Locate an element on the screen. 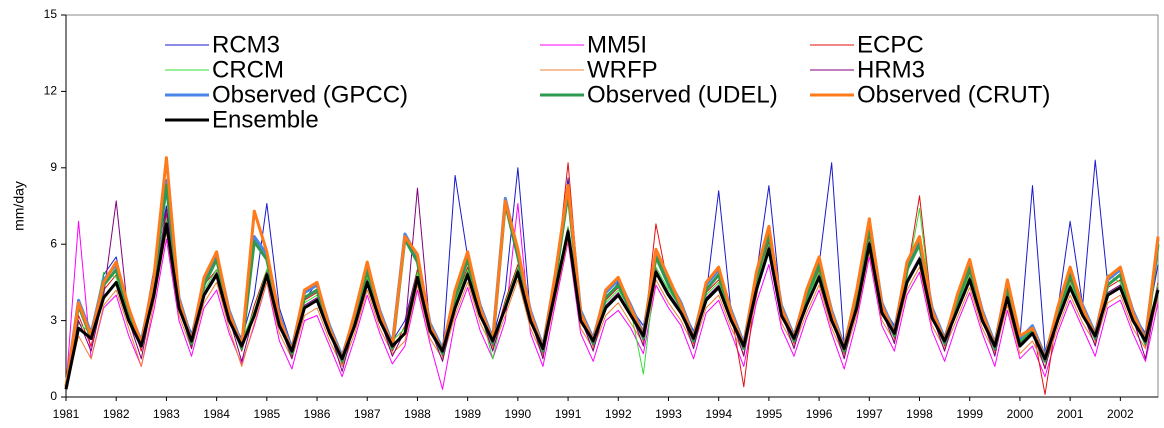  legend-label: RCM3 is located at coordinates (246, 44).